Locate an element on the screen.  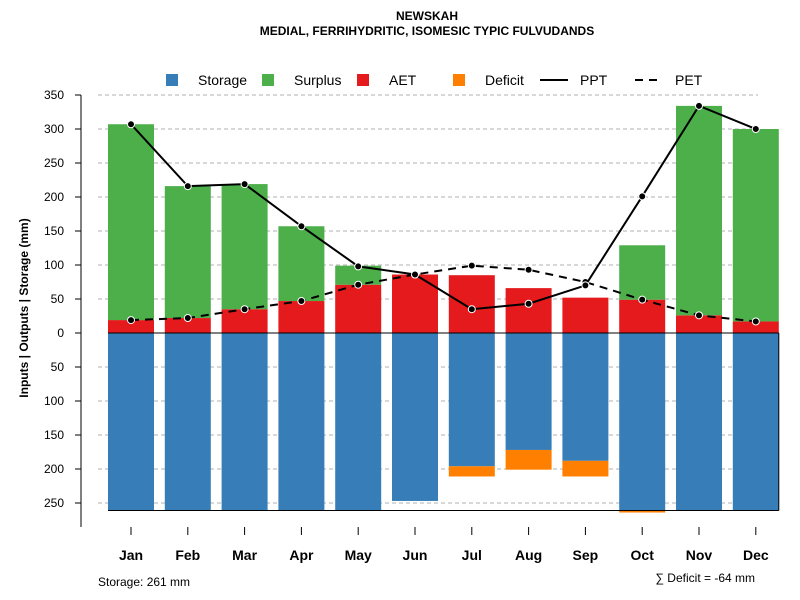
bar-storage-oct is located at coordinates (642, 422).